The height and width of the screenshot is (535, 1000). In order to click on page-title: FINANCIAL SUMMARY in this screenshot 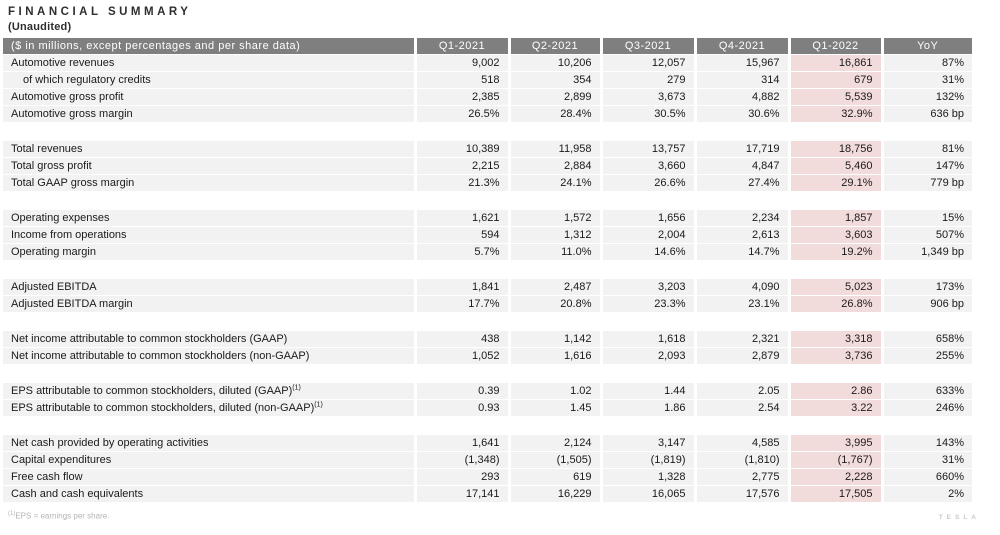, I will do `click(100, 12)`.